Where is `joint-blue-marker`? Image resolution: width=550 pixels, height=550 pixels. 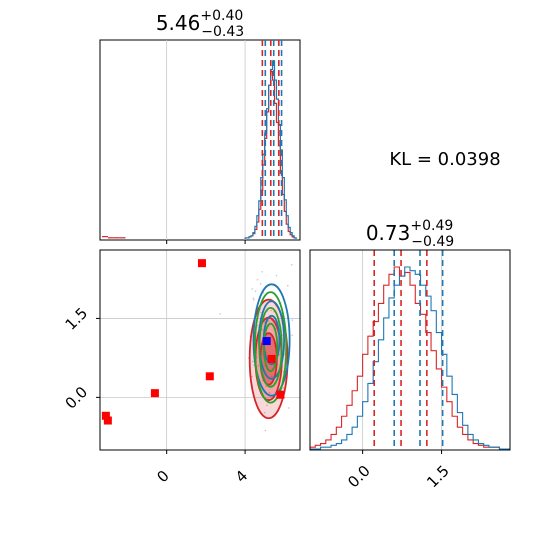
joint-blue-marker is located at coordinates (266, 341).